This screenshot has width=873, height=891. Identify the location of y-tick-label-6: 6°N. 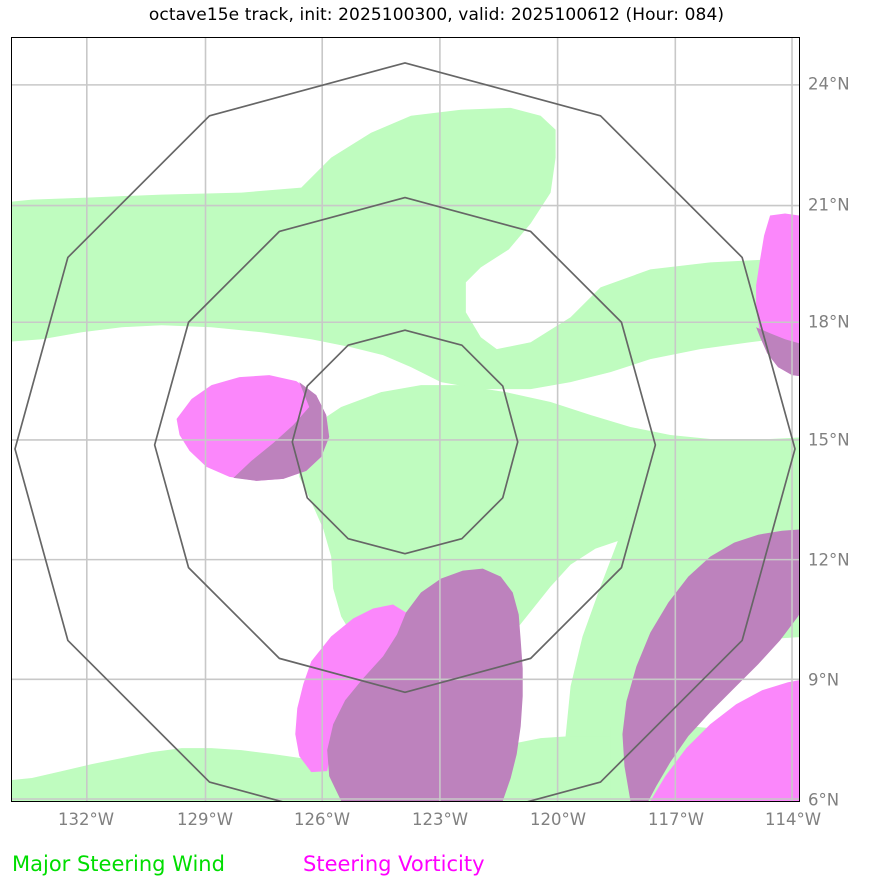
(824, 800).